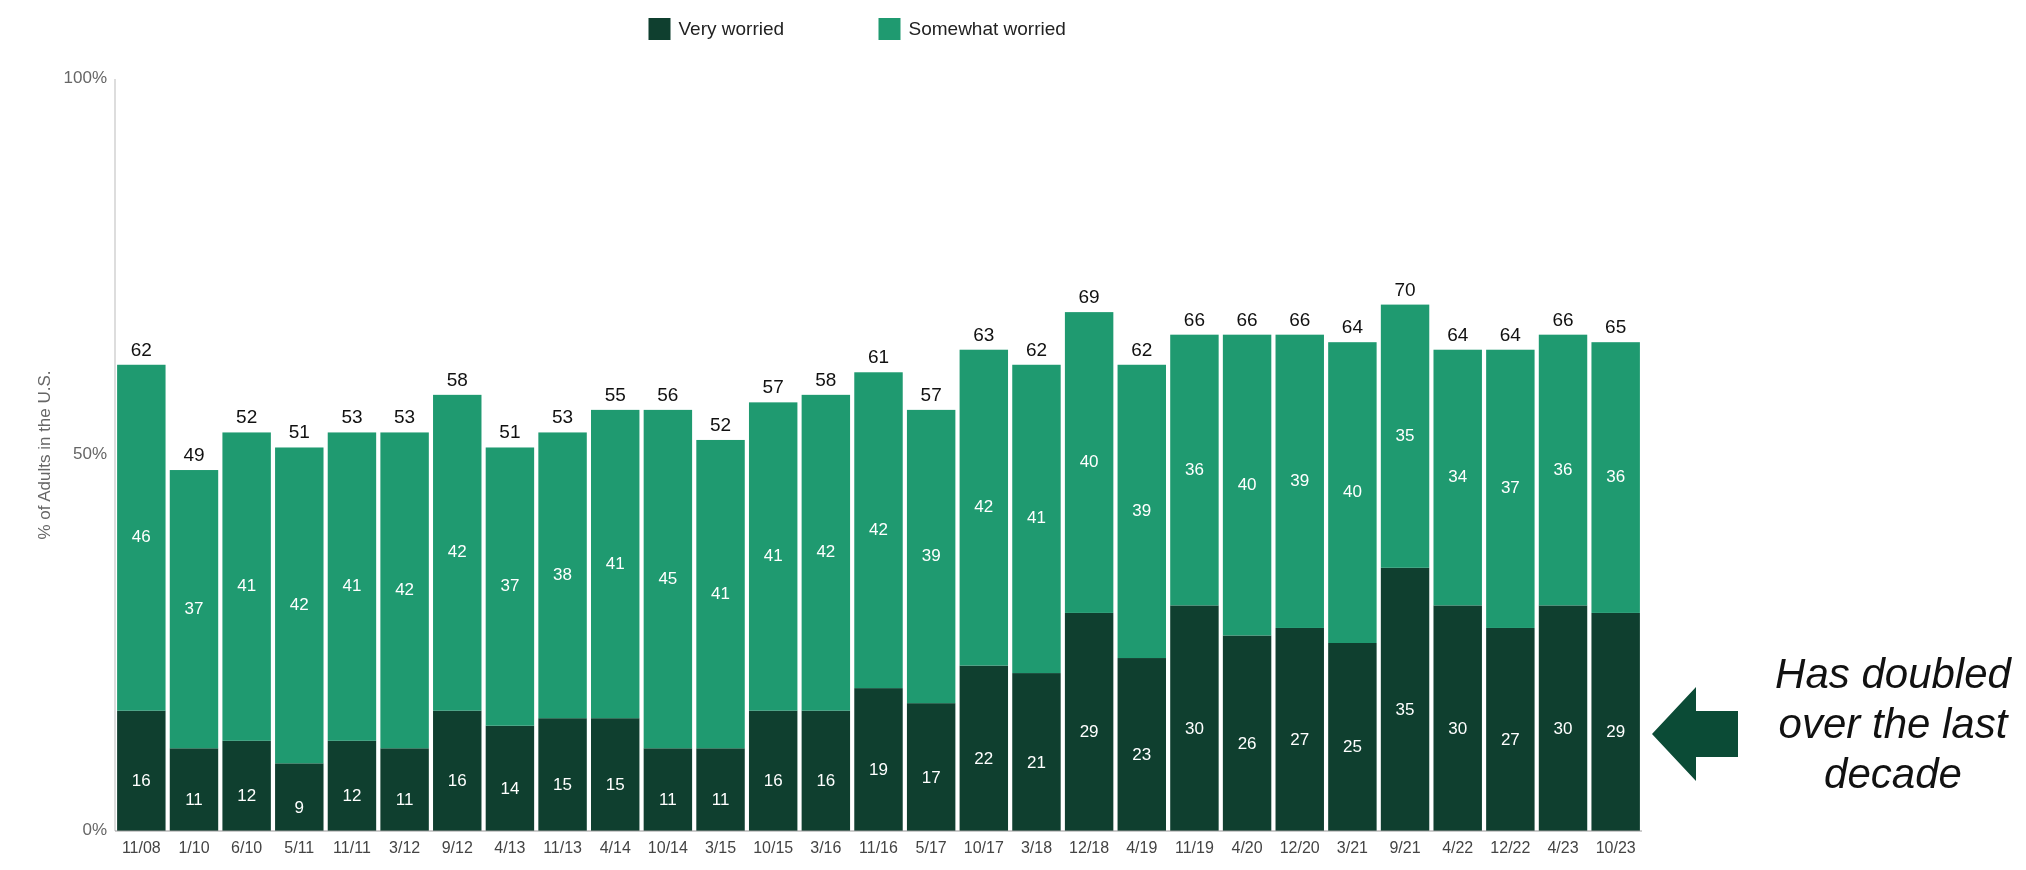  Describe the element at coordinates (984, 758) in the screenshot. I see `data-label: 22` at that location.